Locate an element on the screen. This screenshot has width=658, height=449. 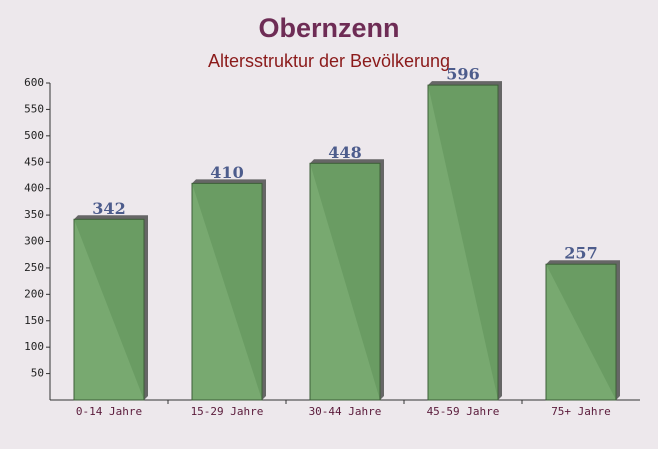
y-tick-label: 600 is located at coordinates (34, 82).